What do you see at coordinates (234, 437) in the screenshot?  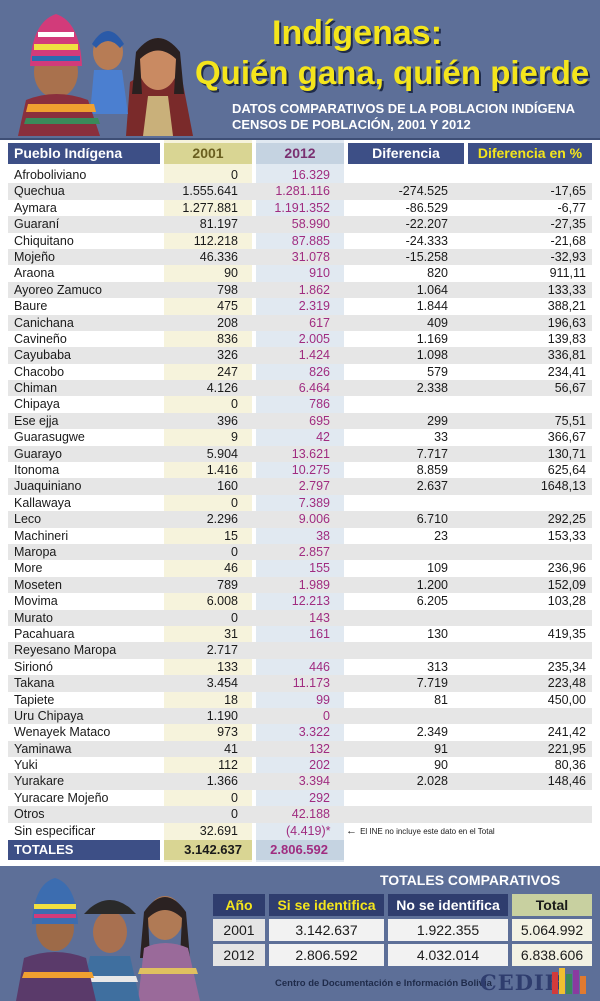 I see `cell-2001: 9` at bounding box center [234, 437].